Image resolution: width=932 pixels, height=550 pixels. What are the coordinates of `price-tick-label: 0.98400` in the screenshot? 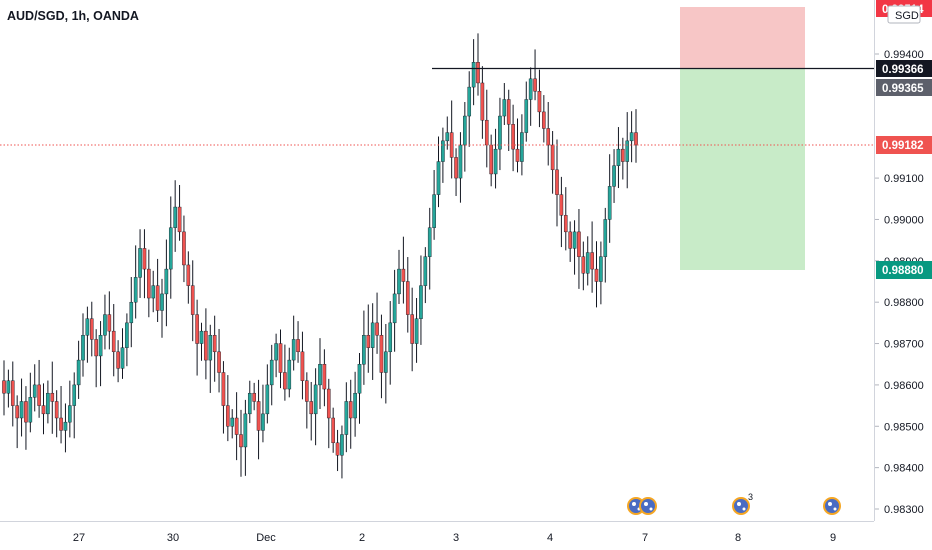 It's located at (904, 469).